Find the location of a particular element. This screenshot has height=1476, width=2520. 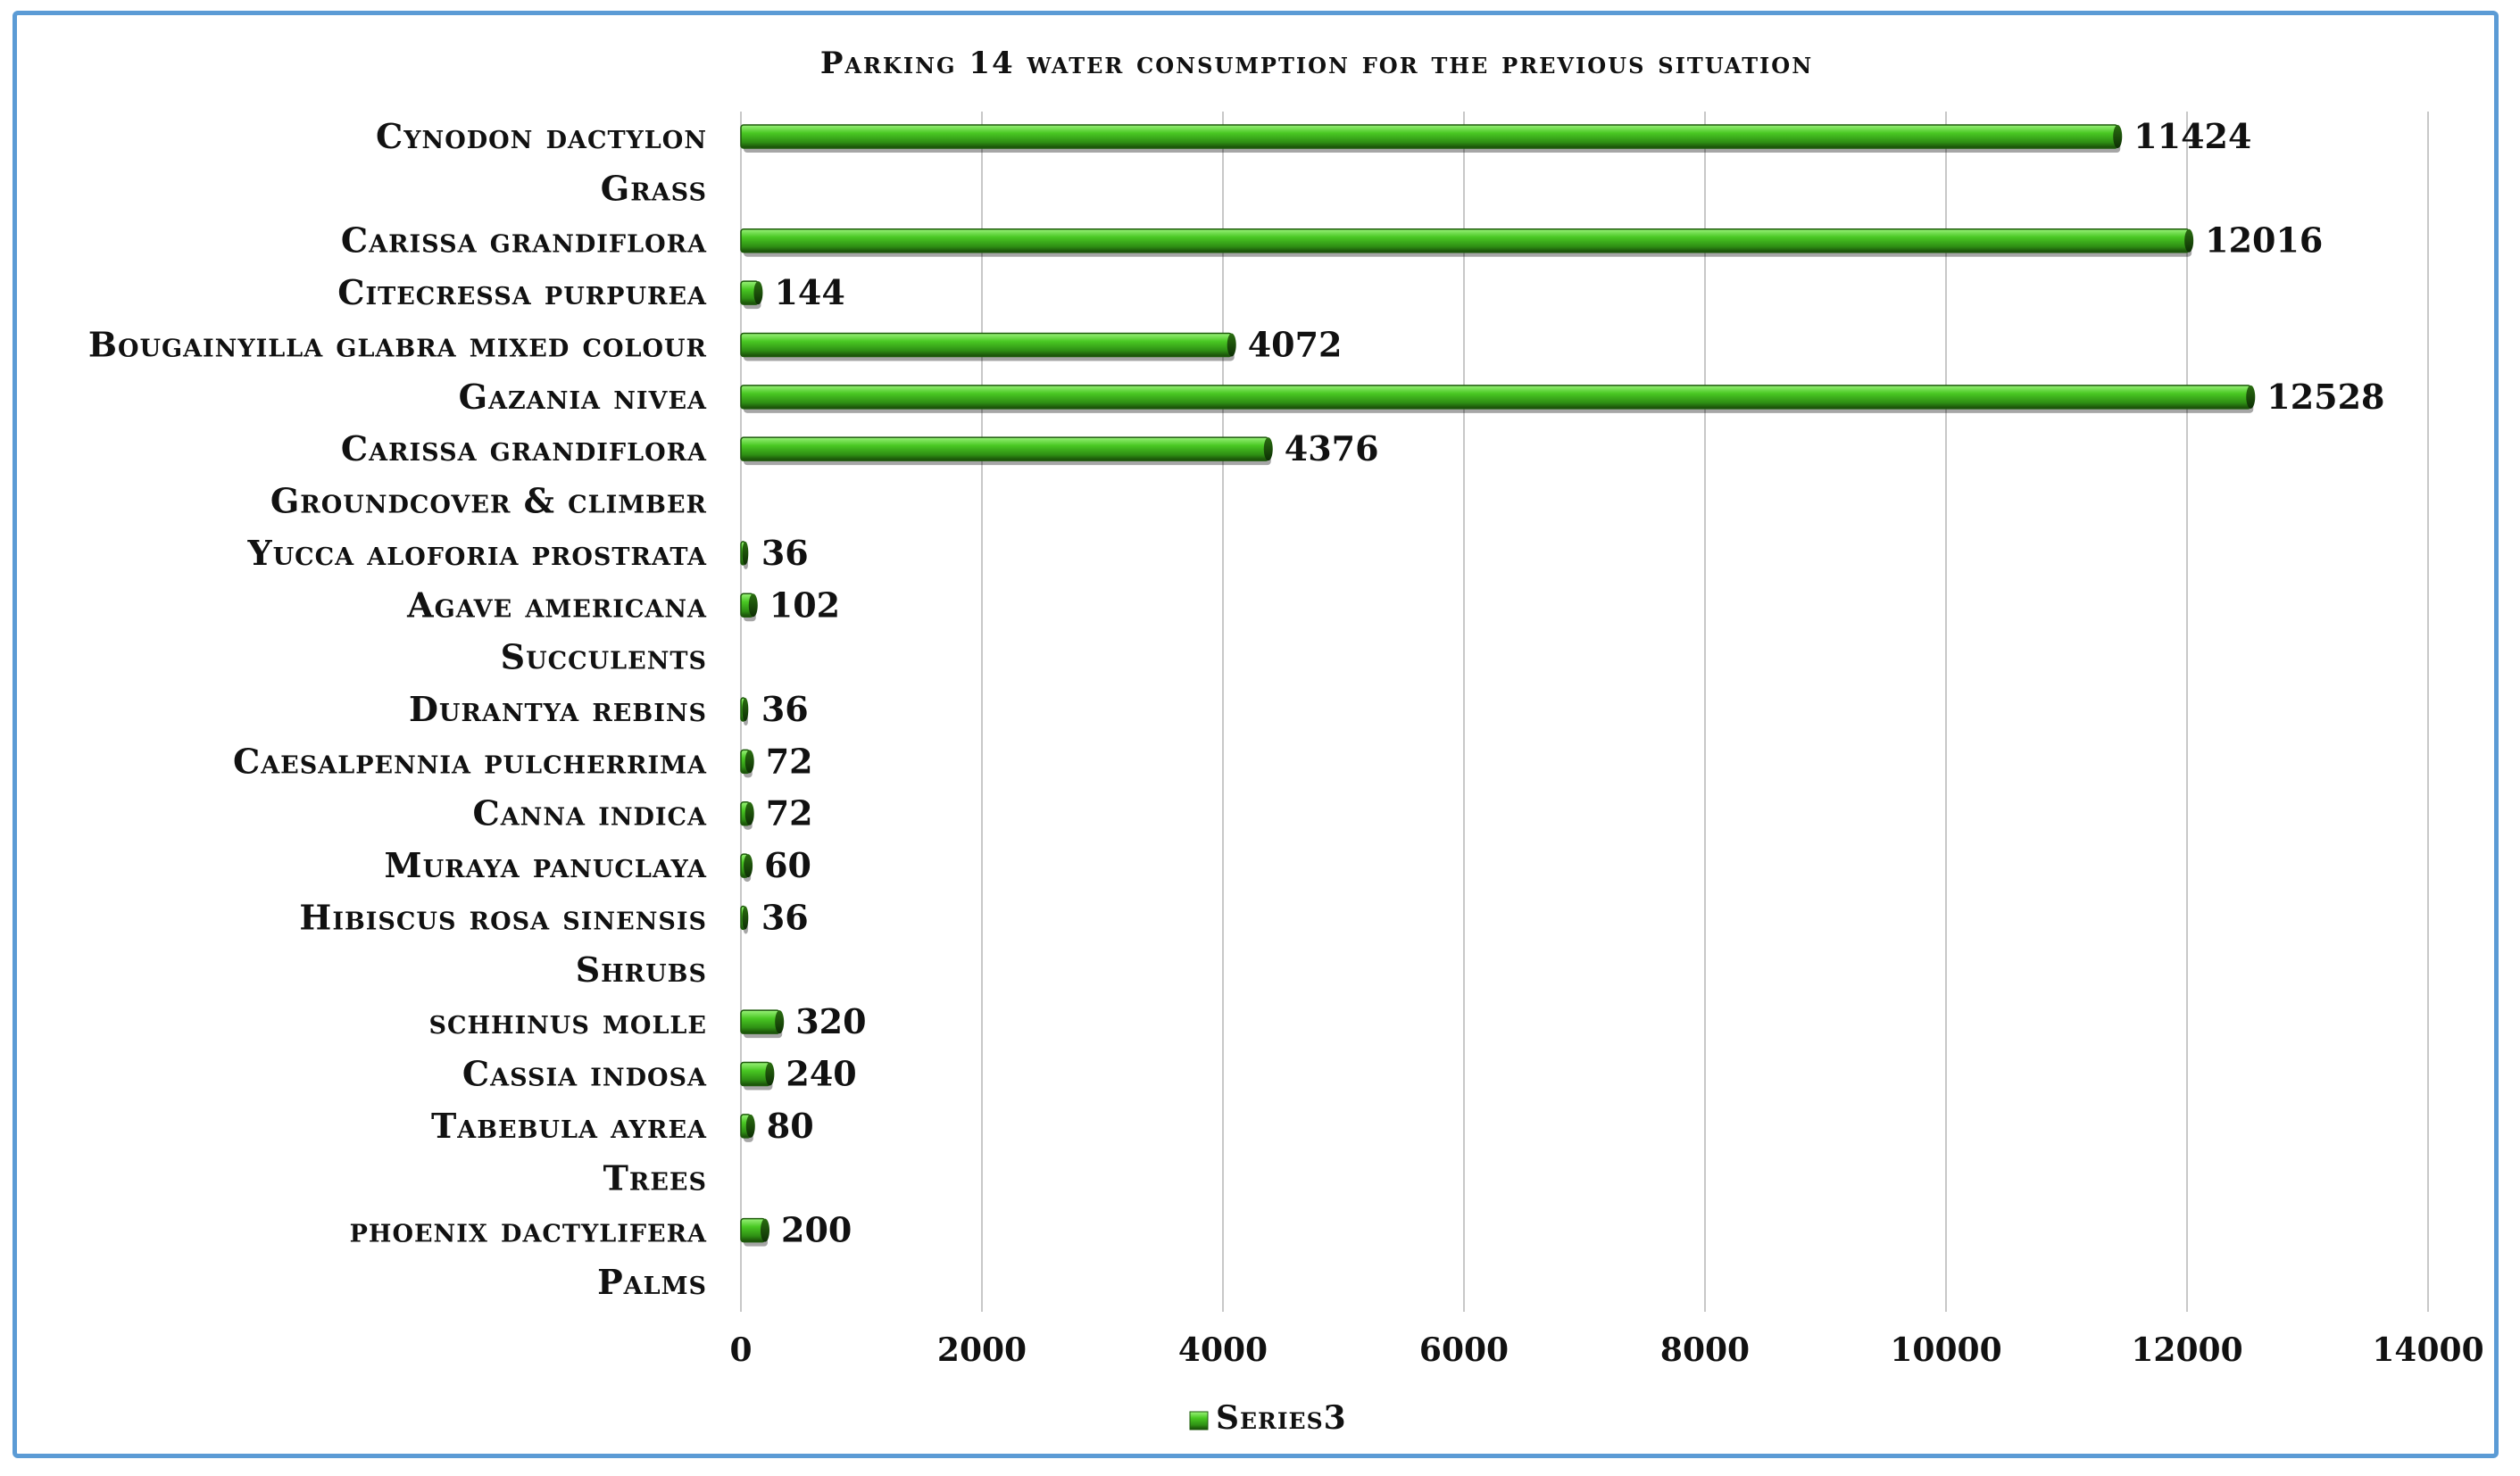

x-tick-label: 10000 is located at coordinates (1946, 1350).